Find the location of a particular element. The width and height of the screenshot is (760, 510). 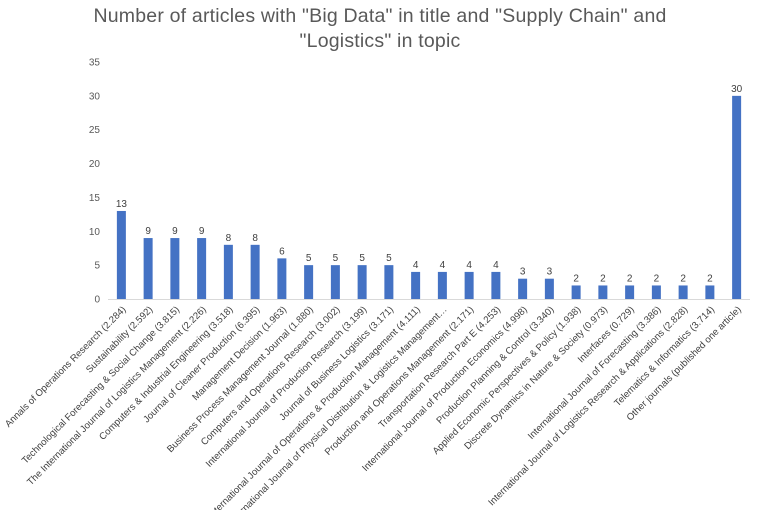

y-tick-label: 35 is located at coordinates (95, 63).